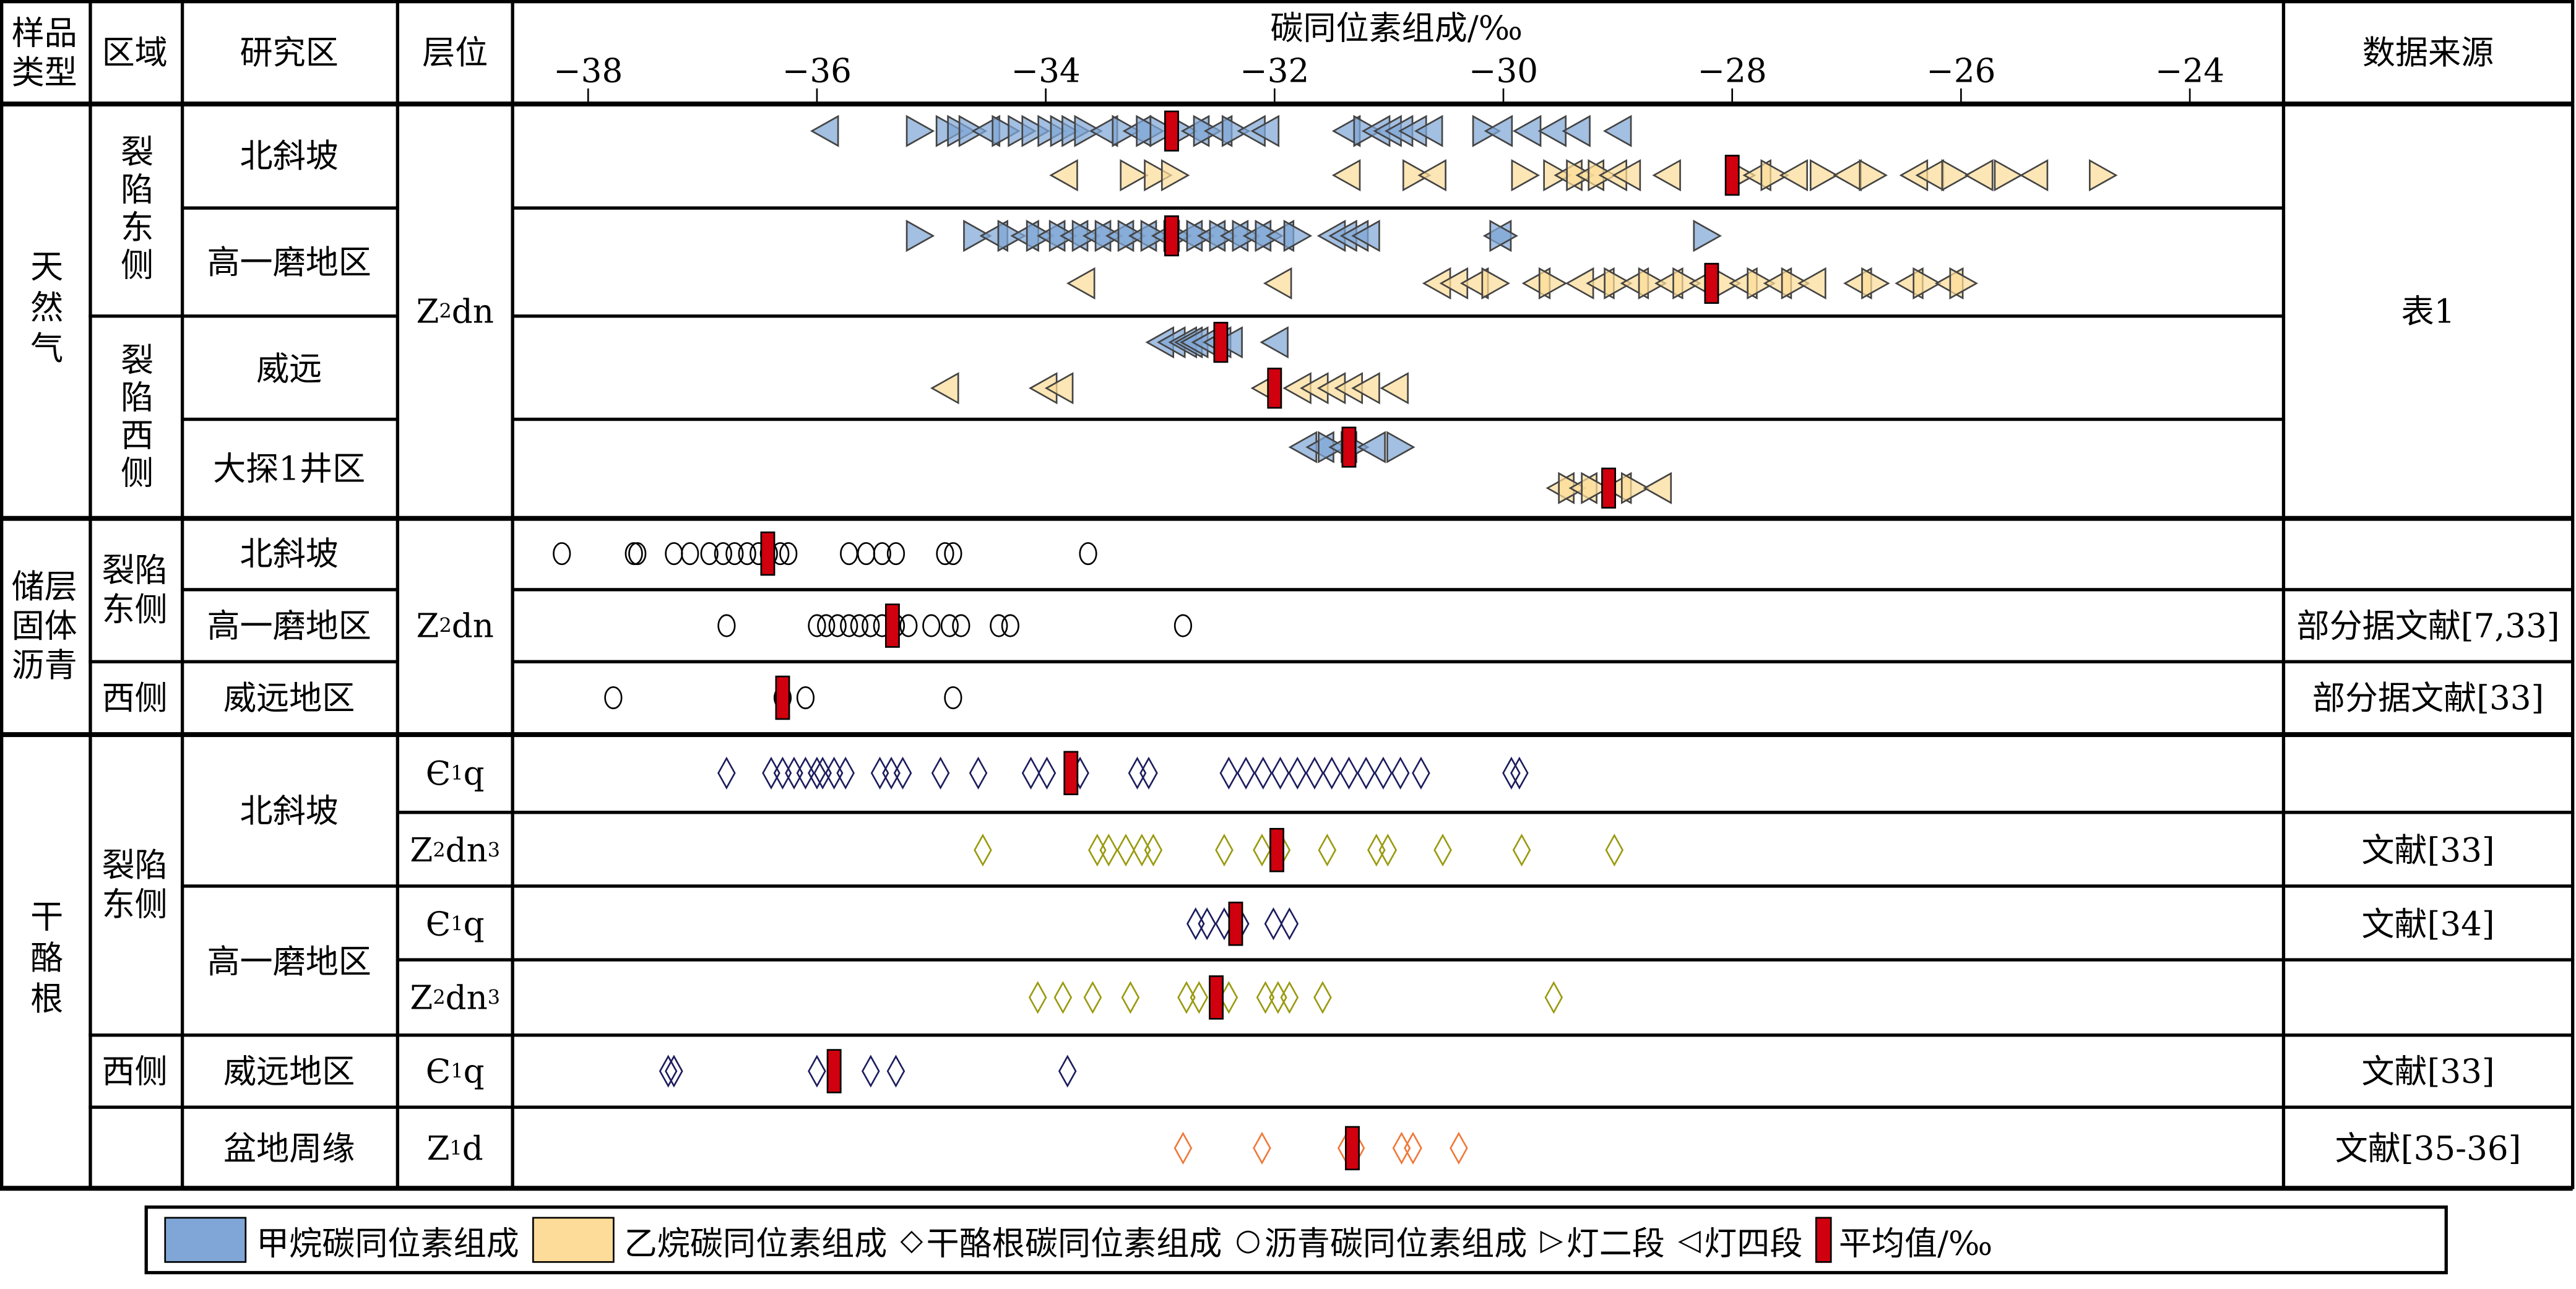 This screenshot has height=1289, width=2576. What do you see at coordinates (2428, 849) in the screenshot?
I see `source-kerogen-2: 文献[33]` at bounding box center [2428, 849].